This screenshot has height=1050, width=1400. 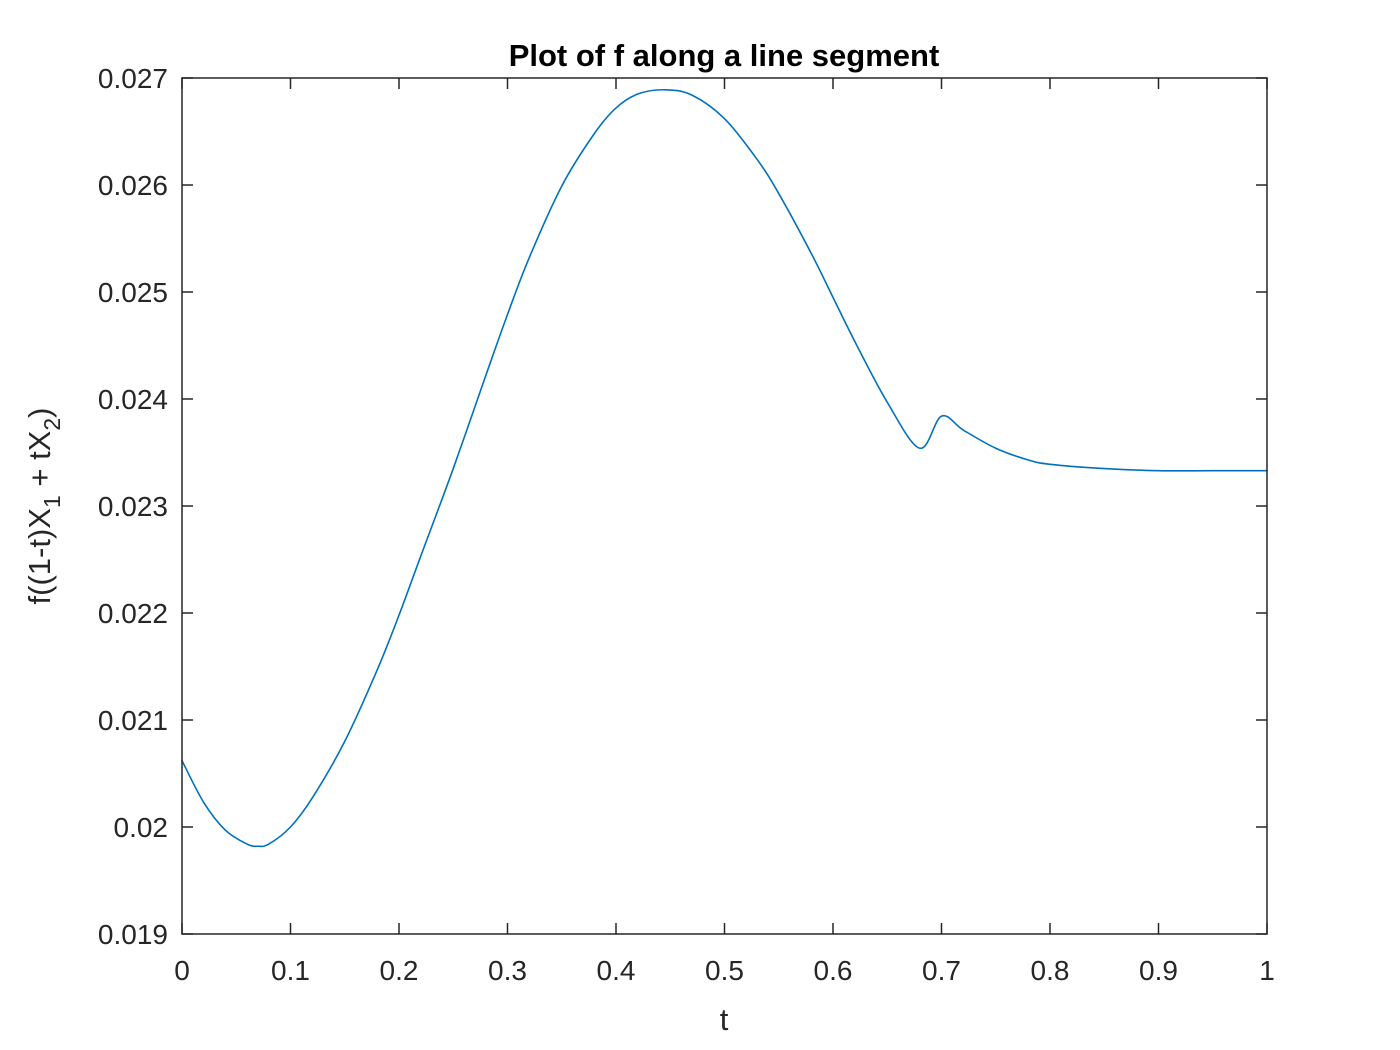 What do you see at coordinates (39, 413) in the screenshot?
I see `y-axis-label-part: )` at bounding box center [39, 413].